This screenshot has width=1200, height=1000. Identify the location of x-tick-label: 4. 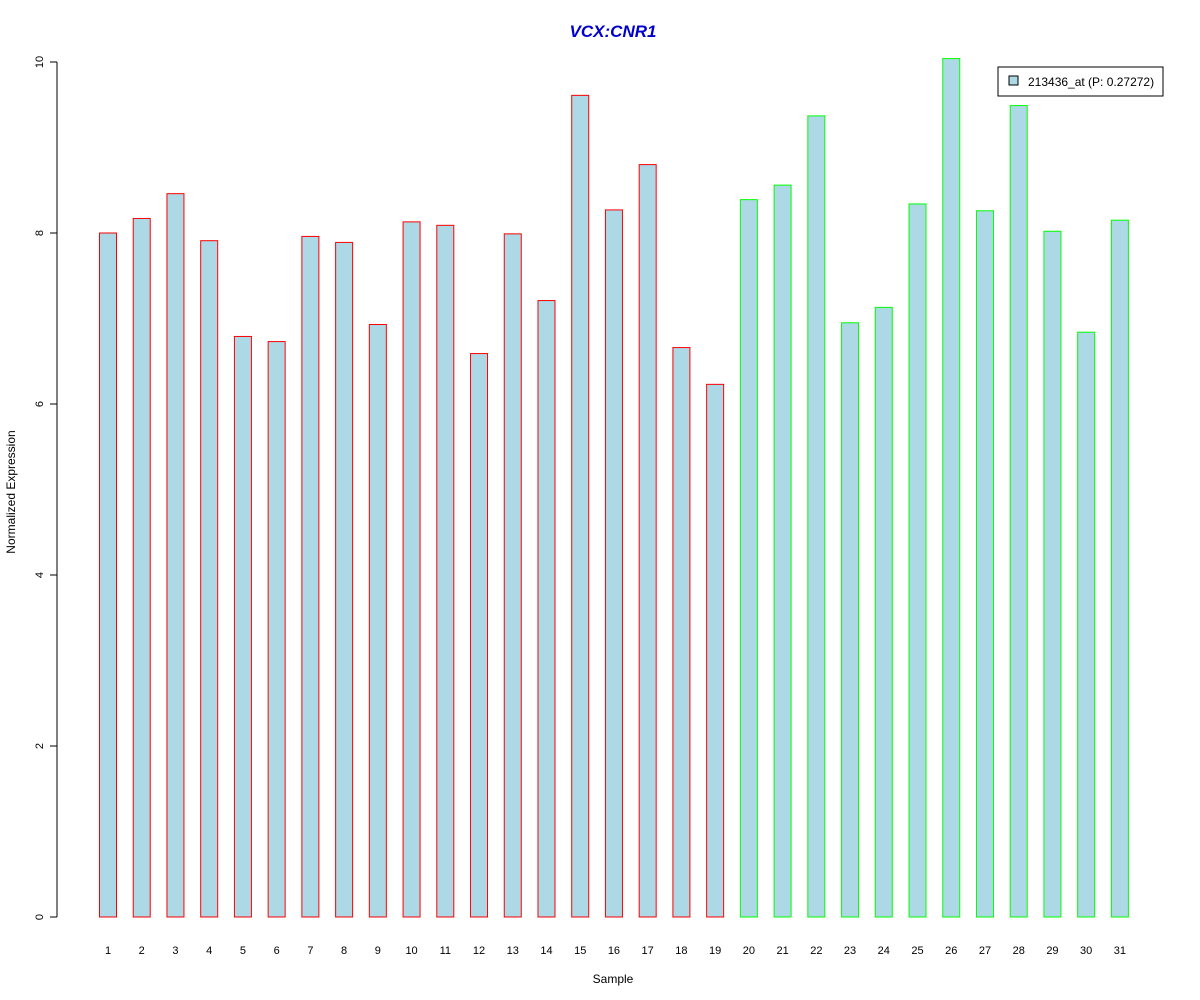
(209, 951).